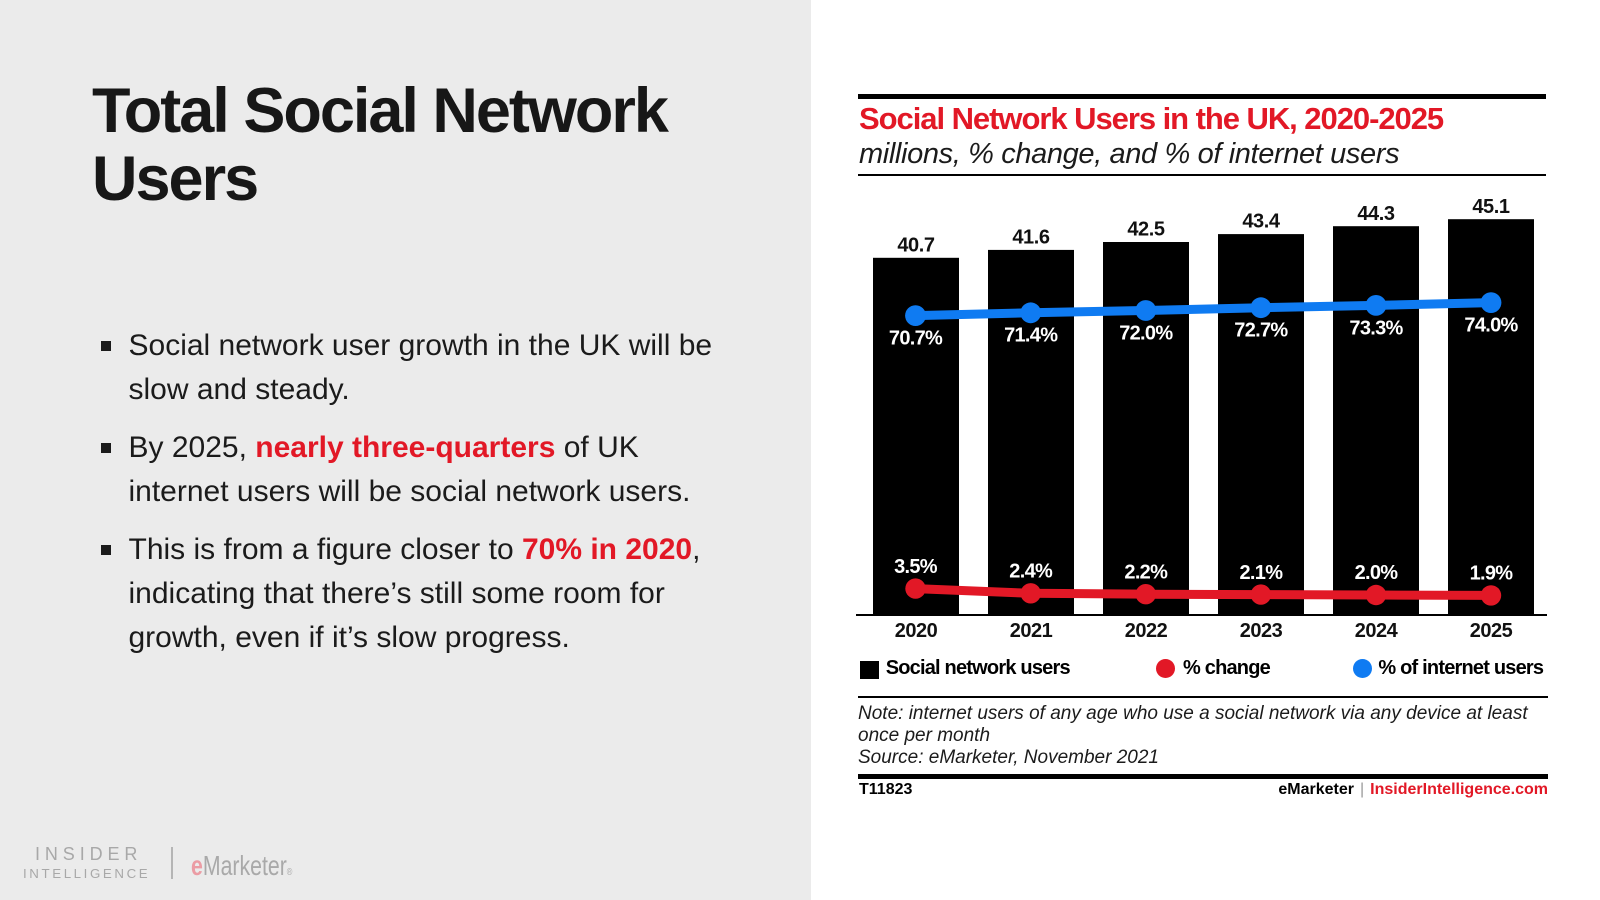 This screenshot has height=900, width=1600. What do you see at coordinates (1146, 631) in the screenshot?
I see `svg-text: 2022` at bounding box center [1146, 631].